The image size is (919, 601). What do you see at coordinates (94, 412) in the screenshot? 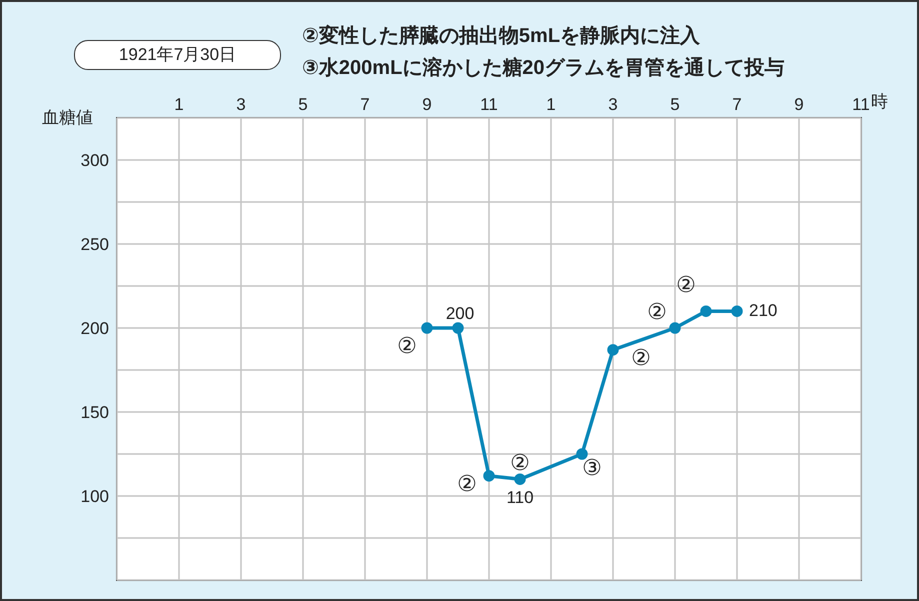
I see `y-tick-label: 150` at bounding box center [94, 412].